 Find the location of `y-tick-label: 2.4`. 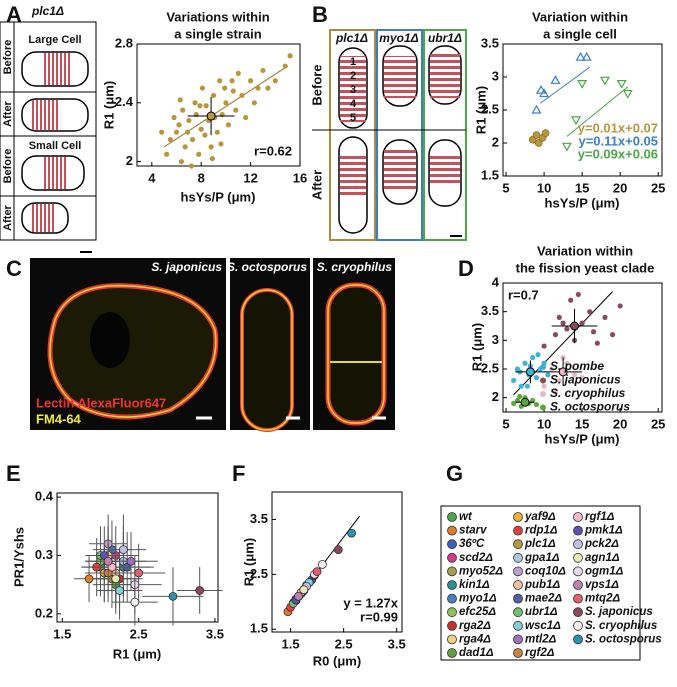

y-tick-label: 2.4 is located at coordinates (124, 101).